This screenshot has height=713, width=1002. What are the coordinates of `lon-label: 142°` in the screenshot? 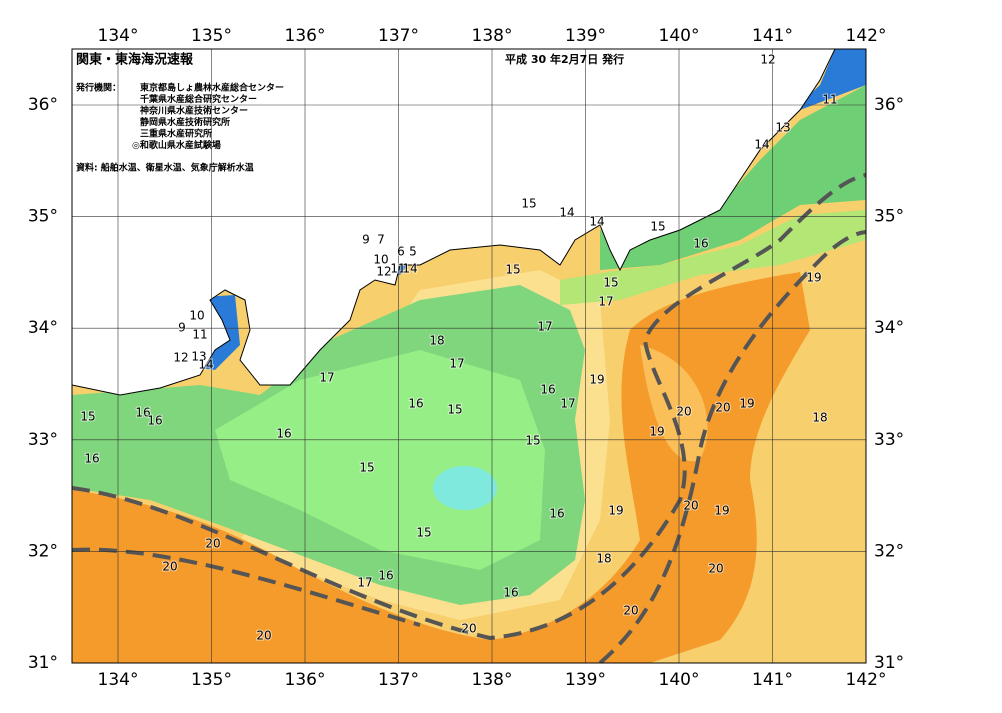 It's located at (866, 680).